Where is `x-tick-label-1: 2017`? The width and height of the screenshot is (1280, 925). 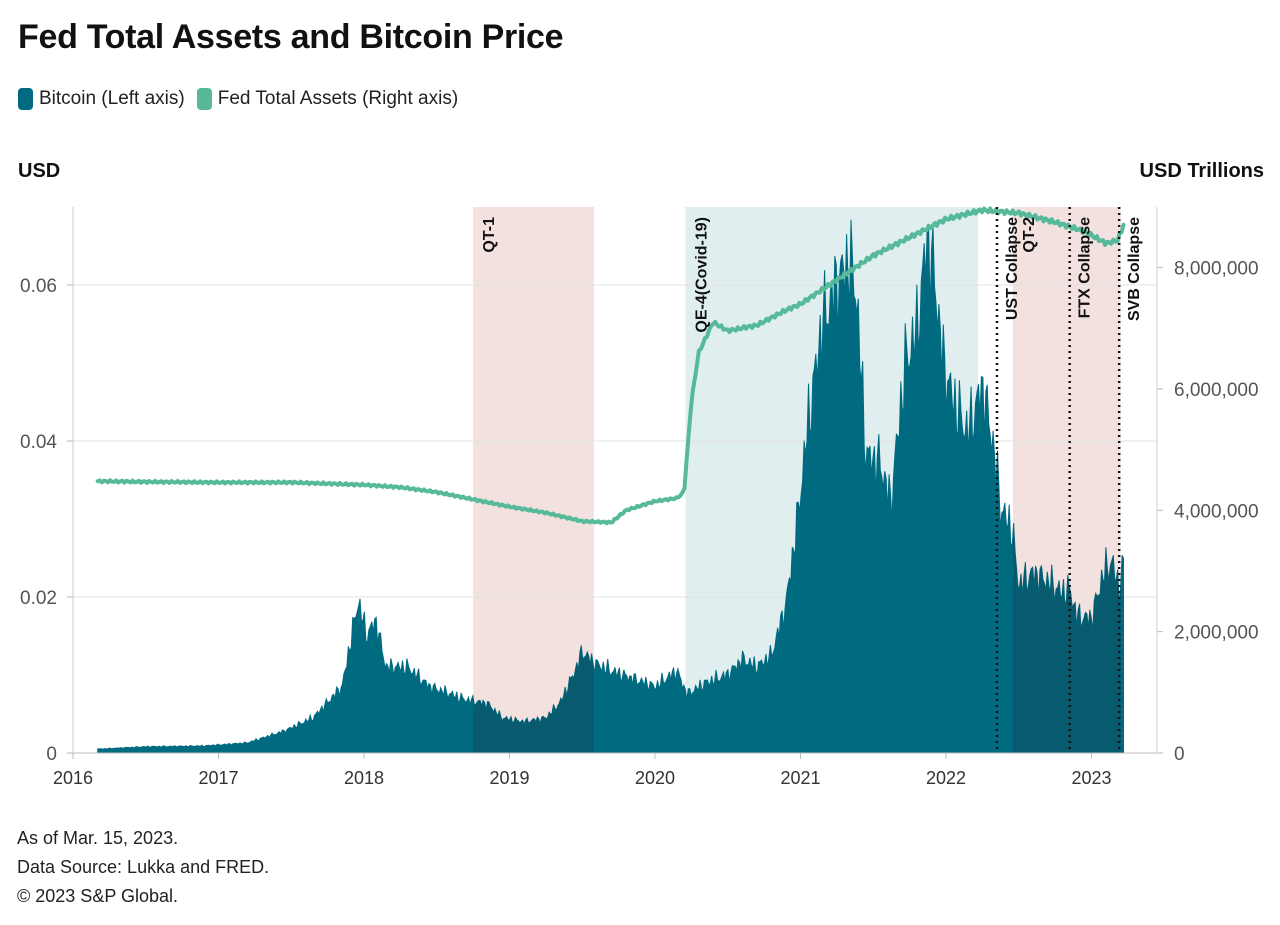 x-tick-label-1: 2017 is located at coordinates (218, 778).